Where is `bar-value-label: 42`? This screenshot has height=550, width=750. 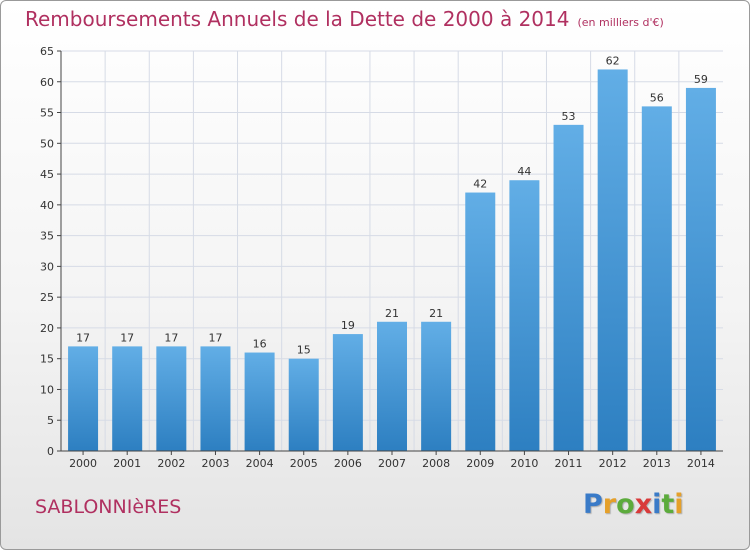 bar-value-label: 42 is located at coordinates (480, 184).